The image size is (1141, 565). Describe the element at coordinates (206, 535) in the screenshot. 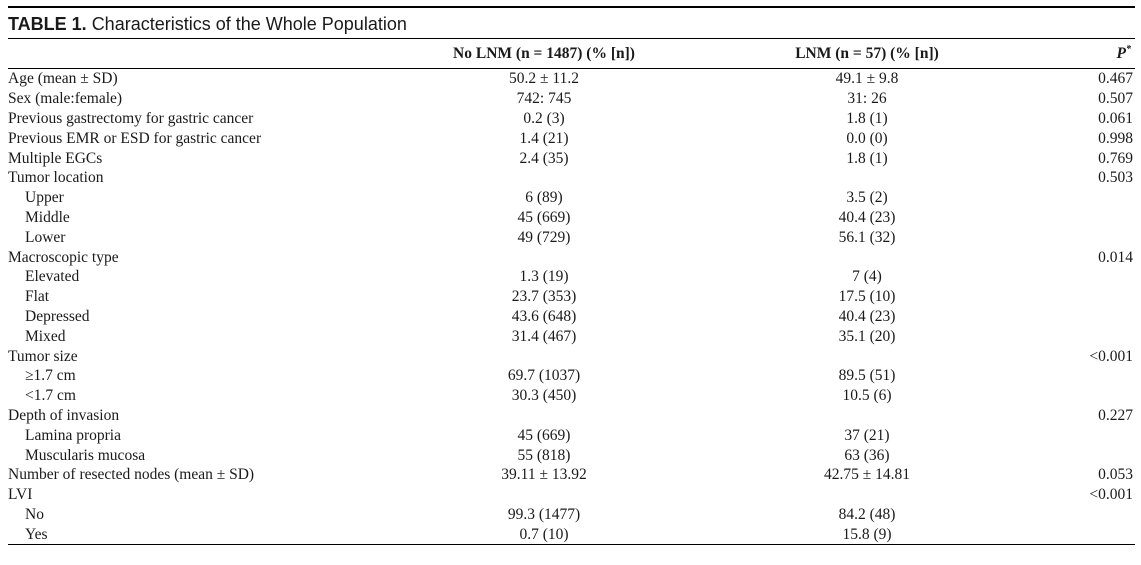

I see `row-label: Yes` at that location.